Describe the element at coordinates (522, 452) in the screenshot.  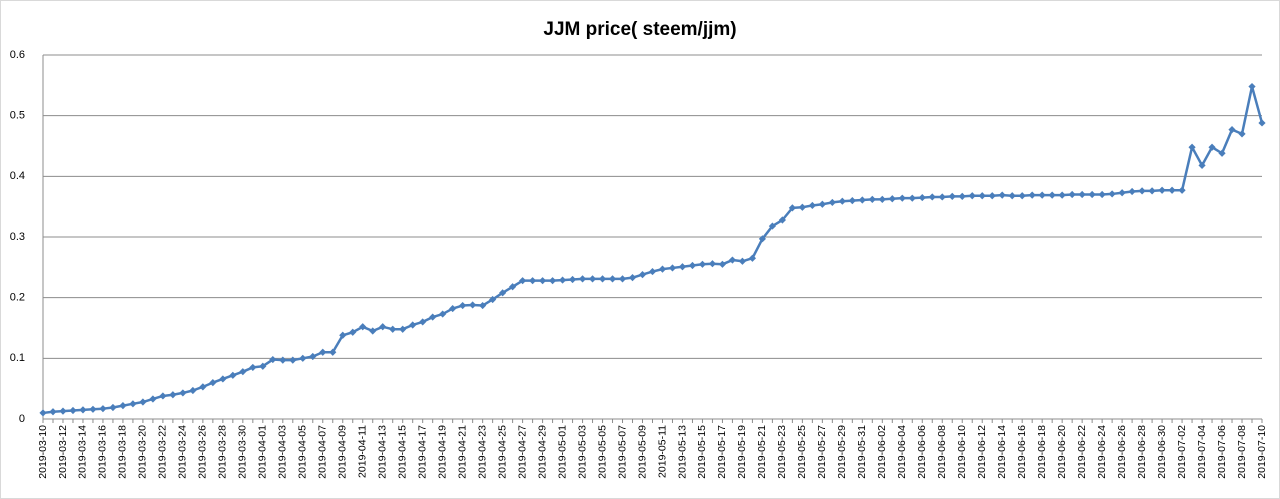
I see `x-tick-label: 2019-04-27` at that location.